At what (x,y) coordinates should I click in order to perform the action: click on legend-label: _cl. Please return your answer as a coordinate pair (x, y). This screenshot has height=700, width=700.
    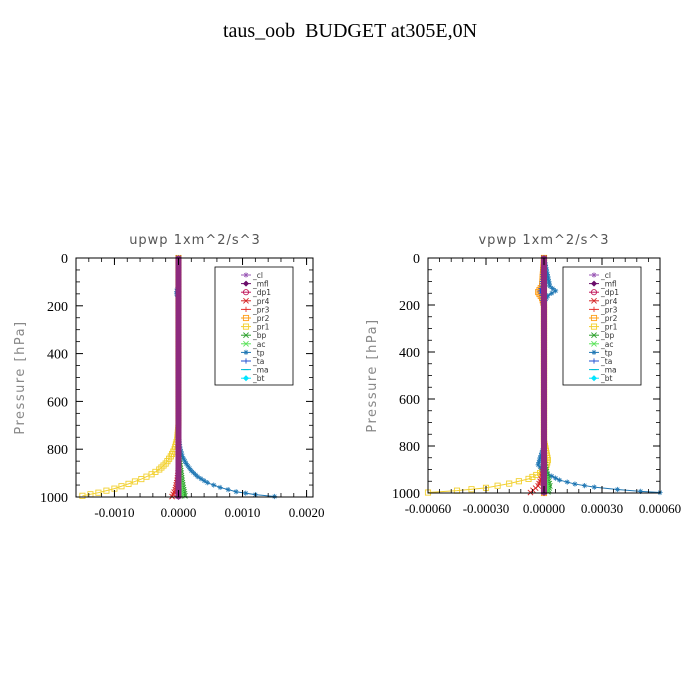
    Looking at the image, I should click on (257, 275).